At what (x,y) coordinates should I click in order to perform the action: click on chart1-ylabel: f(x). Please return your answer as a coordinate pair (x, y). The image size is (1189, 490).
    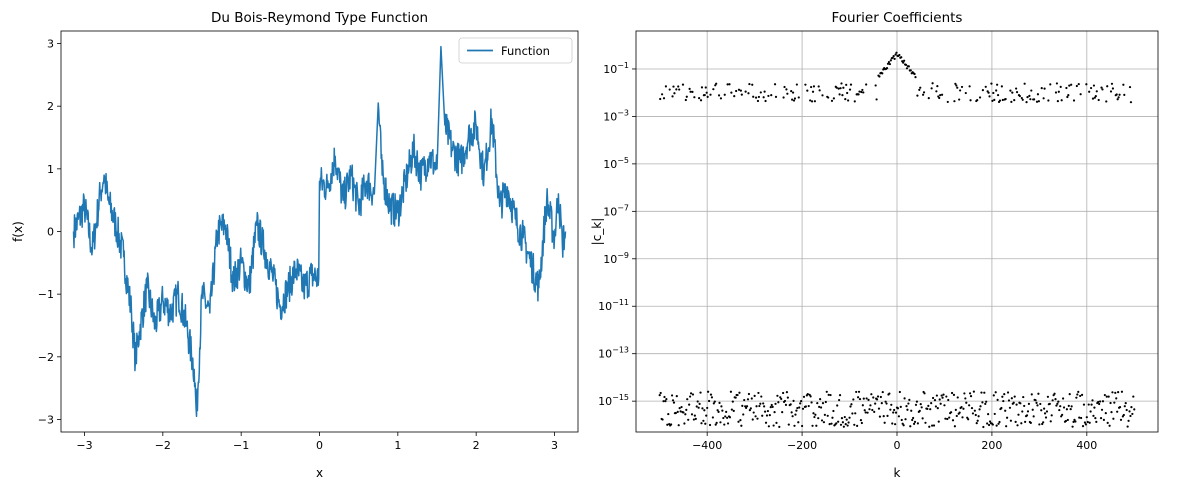
    Looking at the image, I should click on (18, 231).